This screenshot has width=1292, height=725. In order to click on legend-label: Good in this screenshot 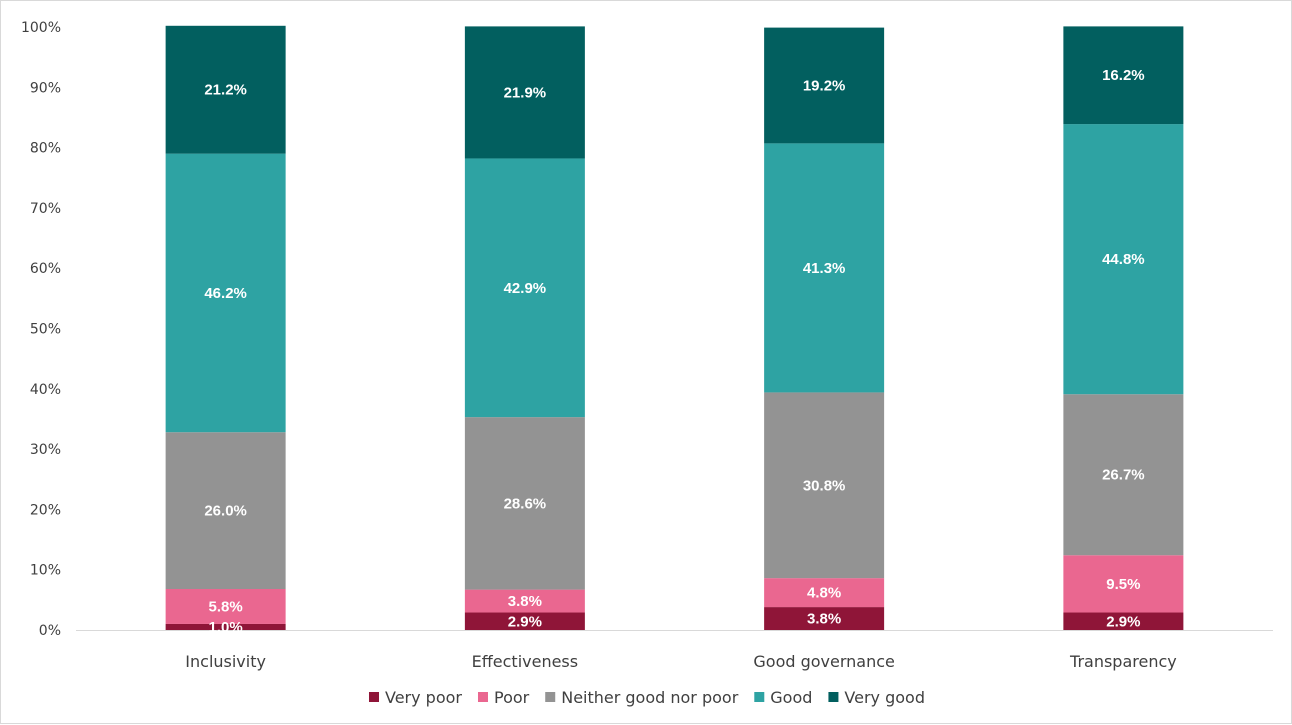, I will do `click(791, 697)`.